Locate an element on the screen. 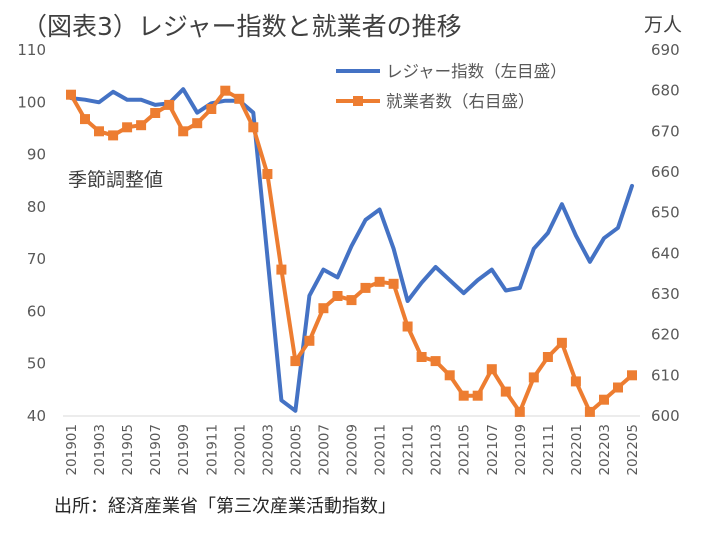  right-tick-label: 600 is located at coordinates (665, 416).